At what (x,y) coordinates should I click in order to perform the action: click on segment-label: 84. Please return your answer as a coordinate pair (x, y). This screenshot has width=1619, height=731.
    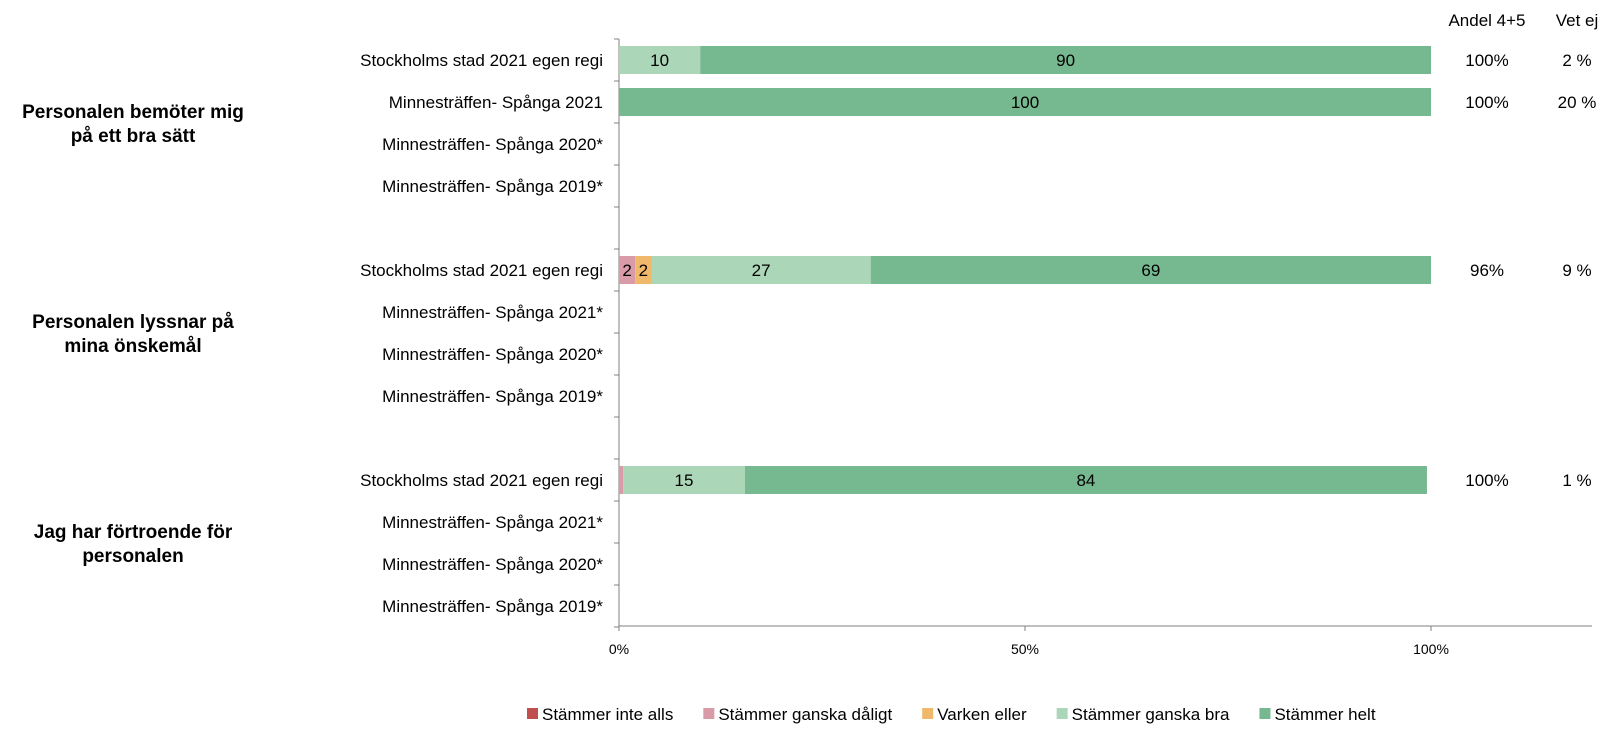
    Looking at the image, I should click on (1085, 480).